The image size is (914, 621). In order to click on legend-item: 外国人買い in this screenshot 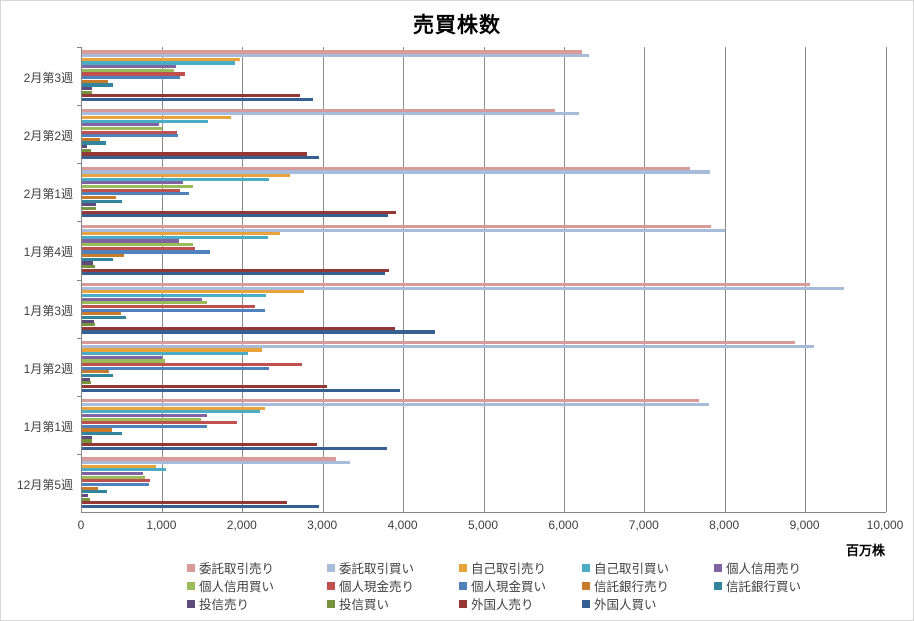, I will do `click(619, 603)`.